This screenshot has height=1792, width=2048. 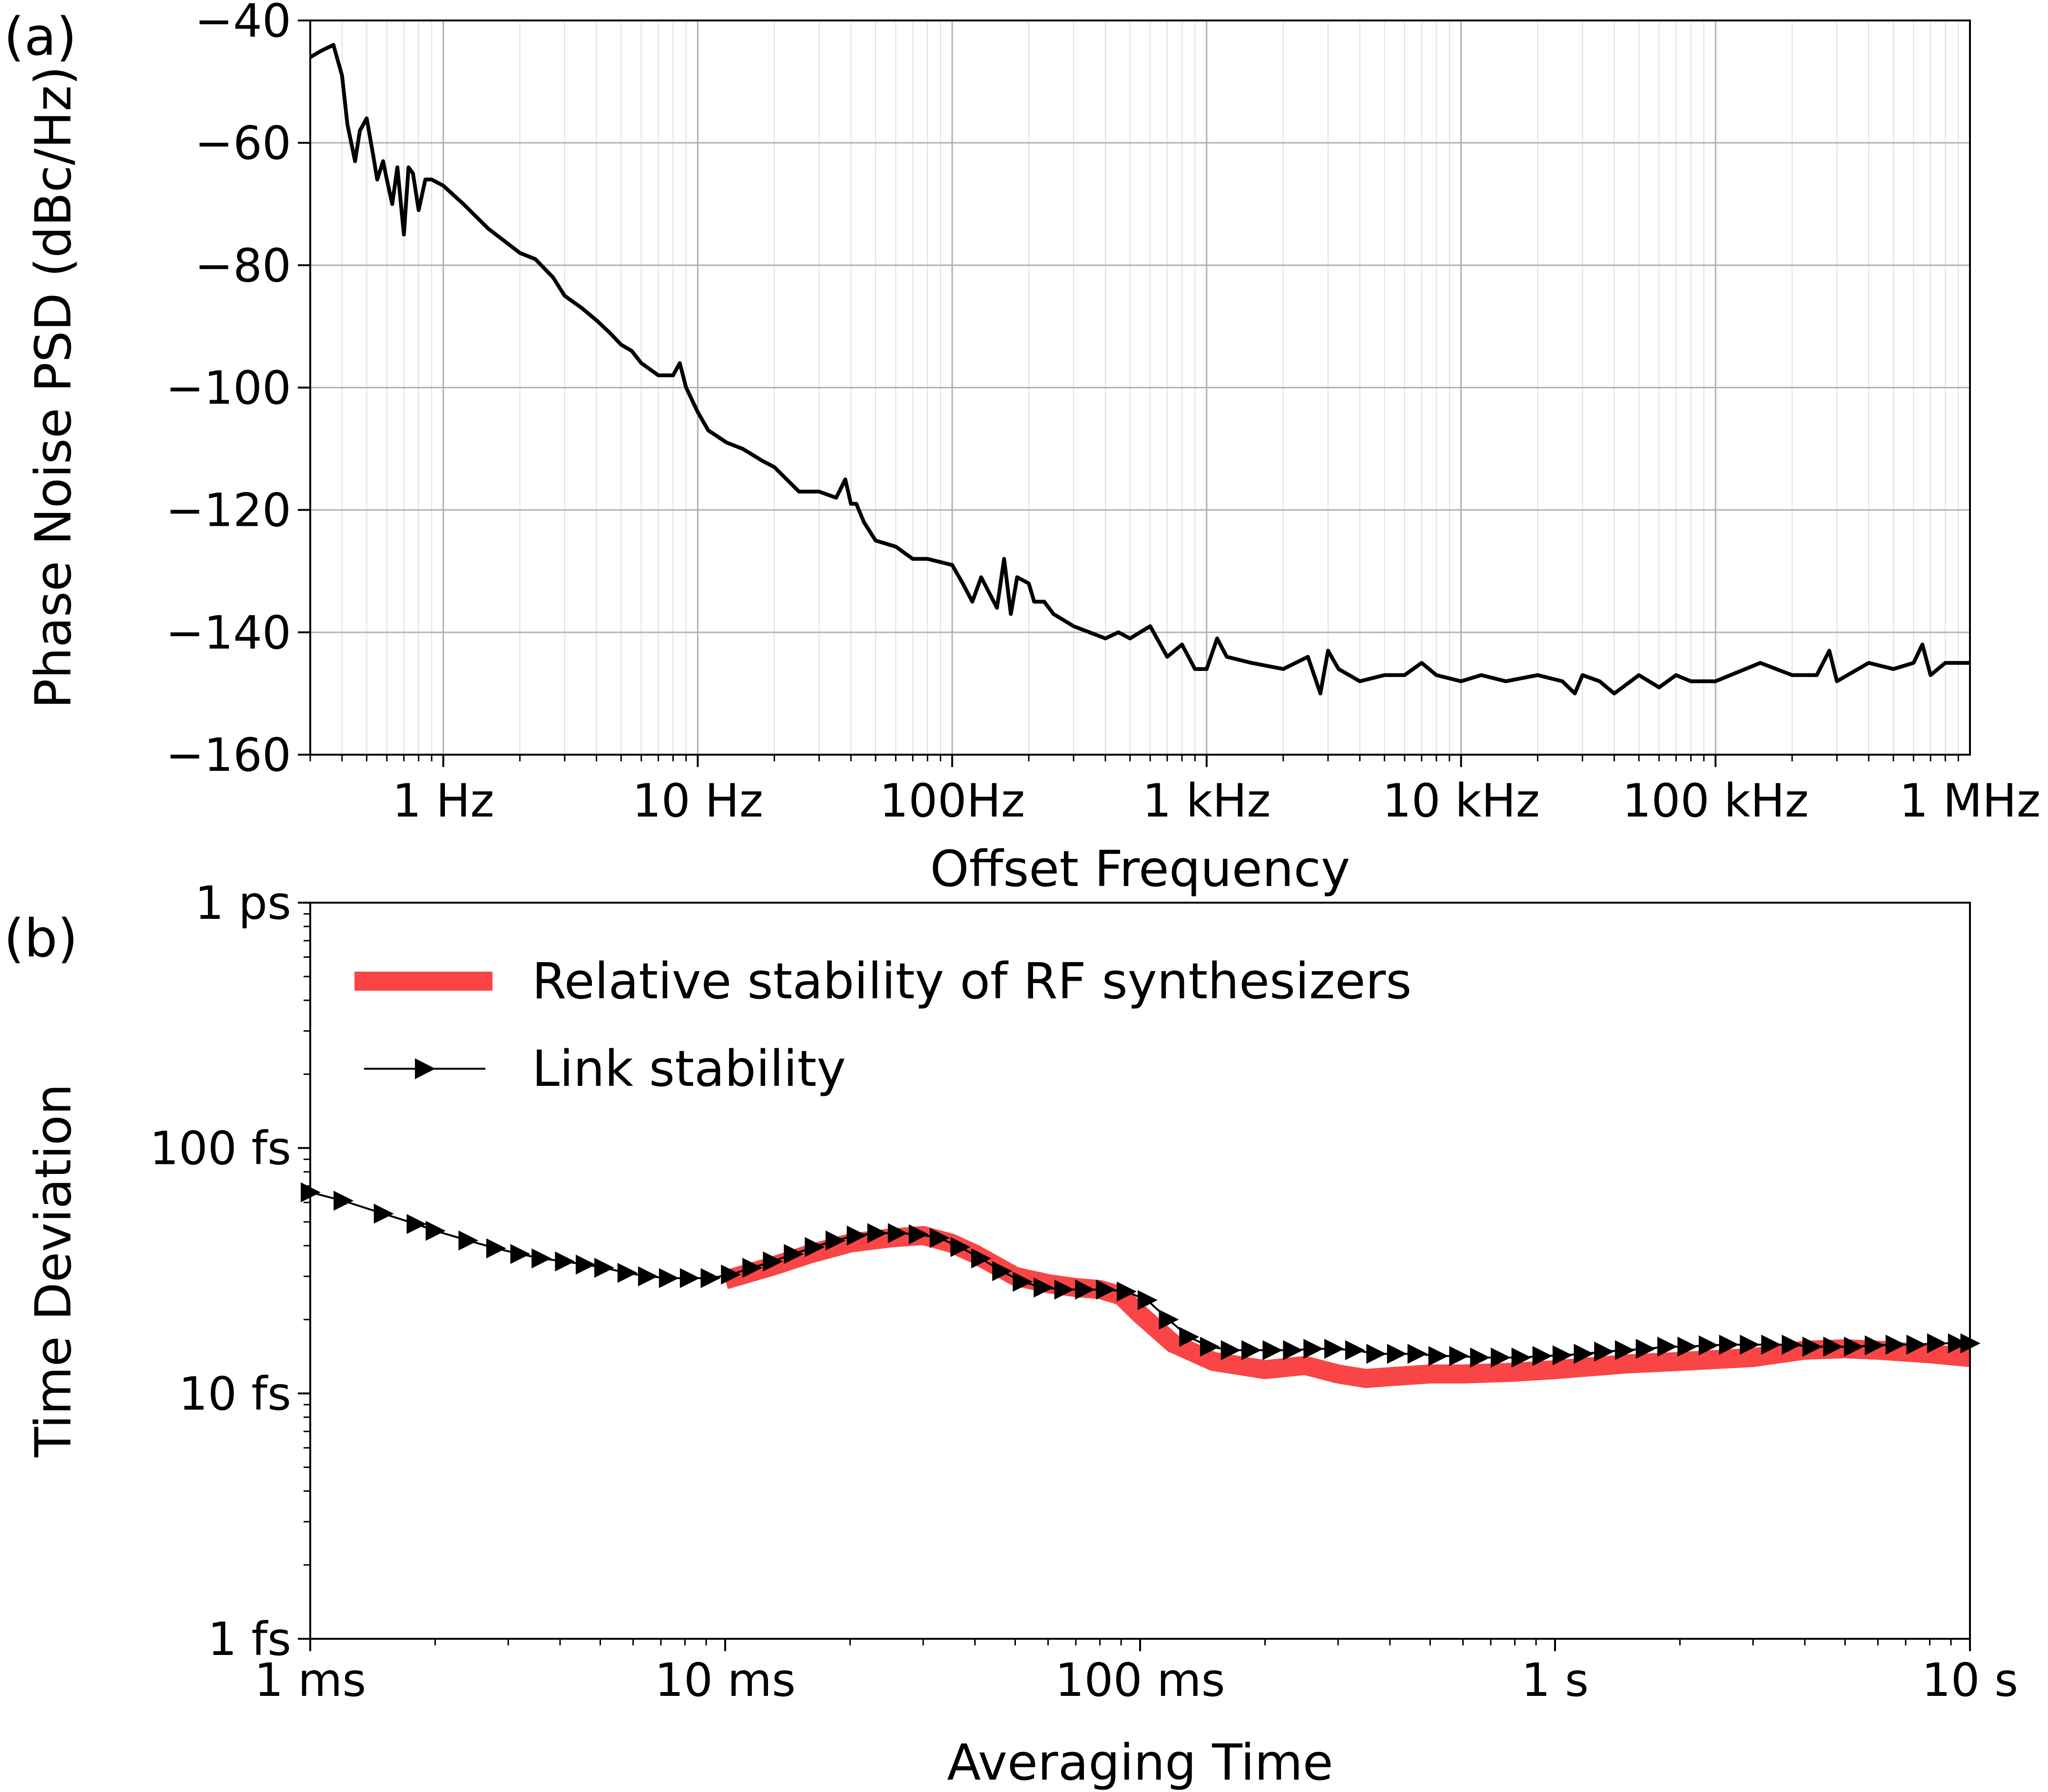 I want to click on panel-b-x-tick-label: 1 ms, so click(x=310, y=1680).